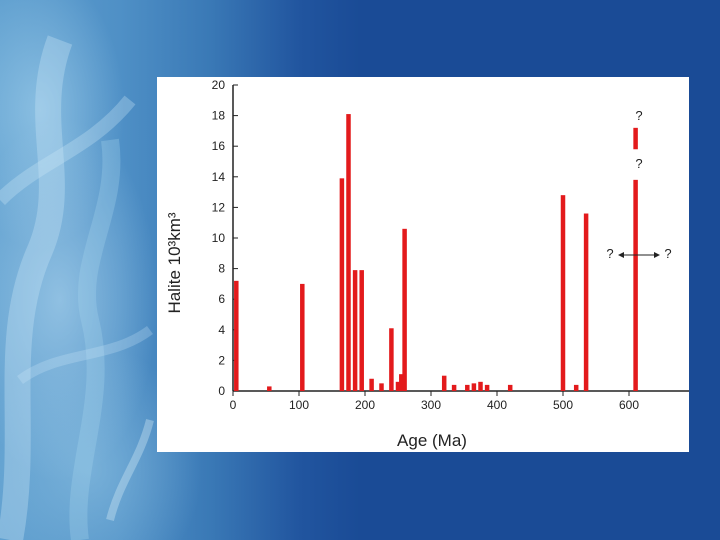 The height and width of the screenshot is (540, 720). Describe the element at coordinates (174, 262) in the screenshot. I see `y-axis-title: Halite 10³km³` at that location.